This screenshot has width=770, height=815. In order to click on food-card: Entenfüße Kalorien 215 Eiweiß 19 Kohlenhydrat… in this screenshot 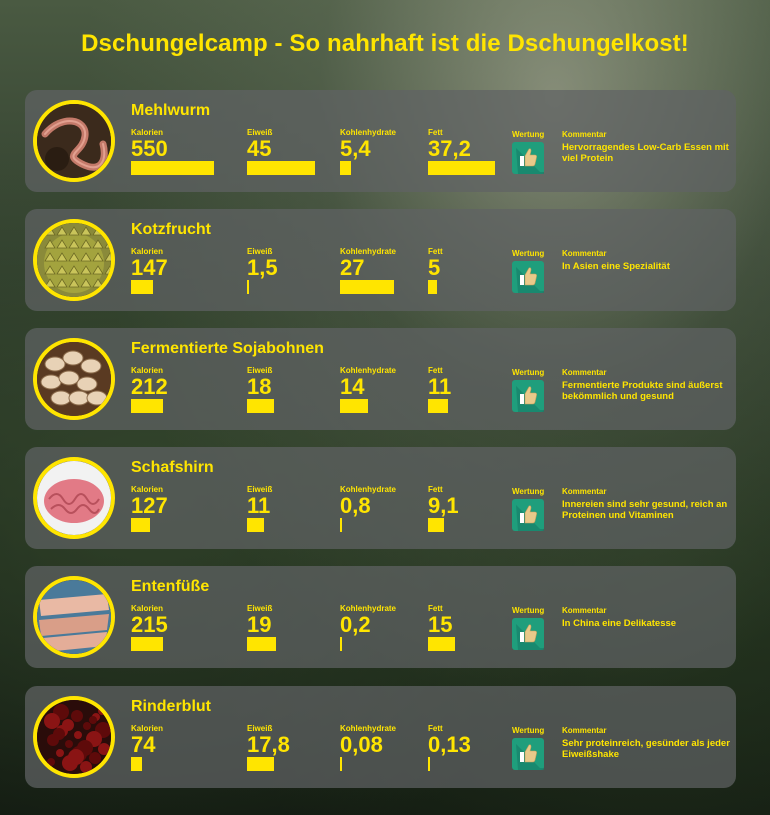, I will do `click(380, 617)`.